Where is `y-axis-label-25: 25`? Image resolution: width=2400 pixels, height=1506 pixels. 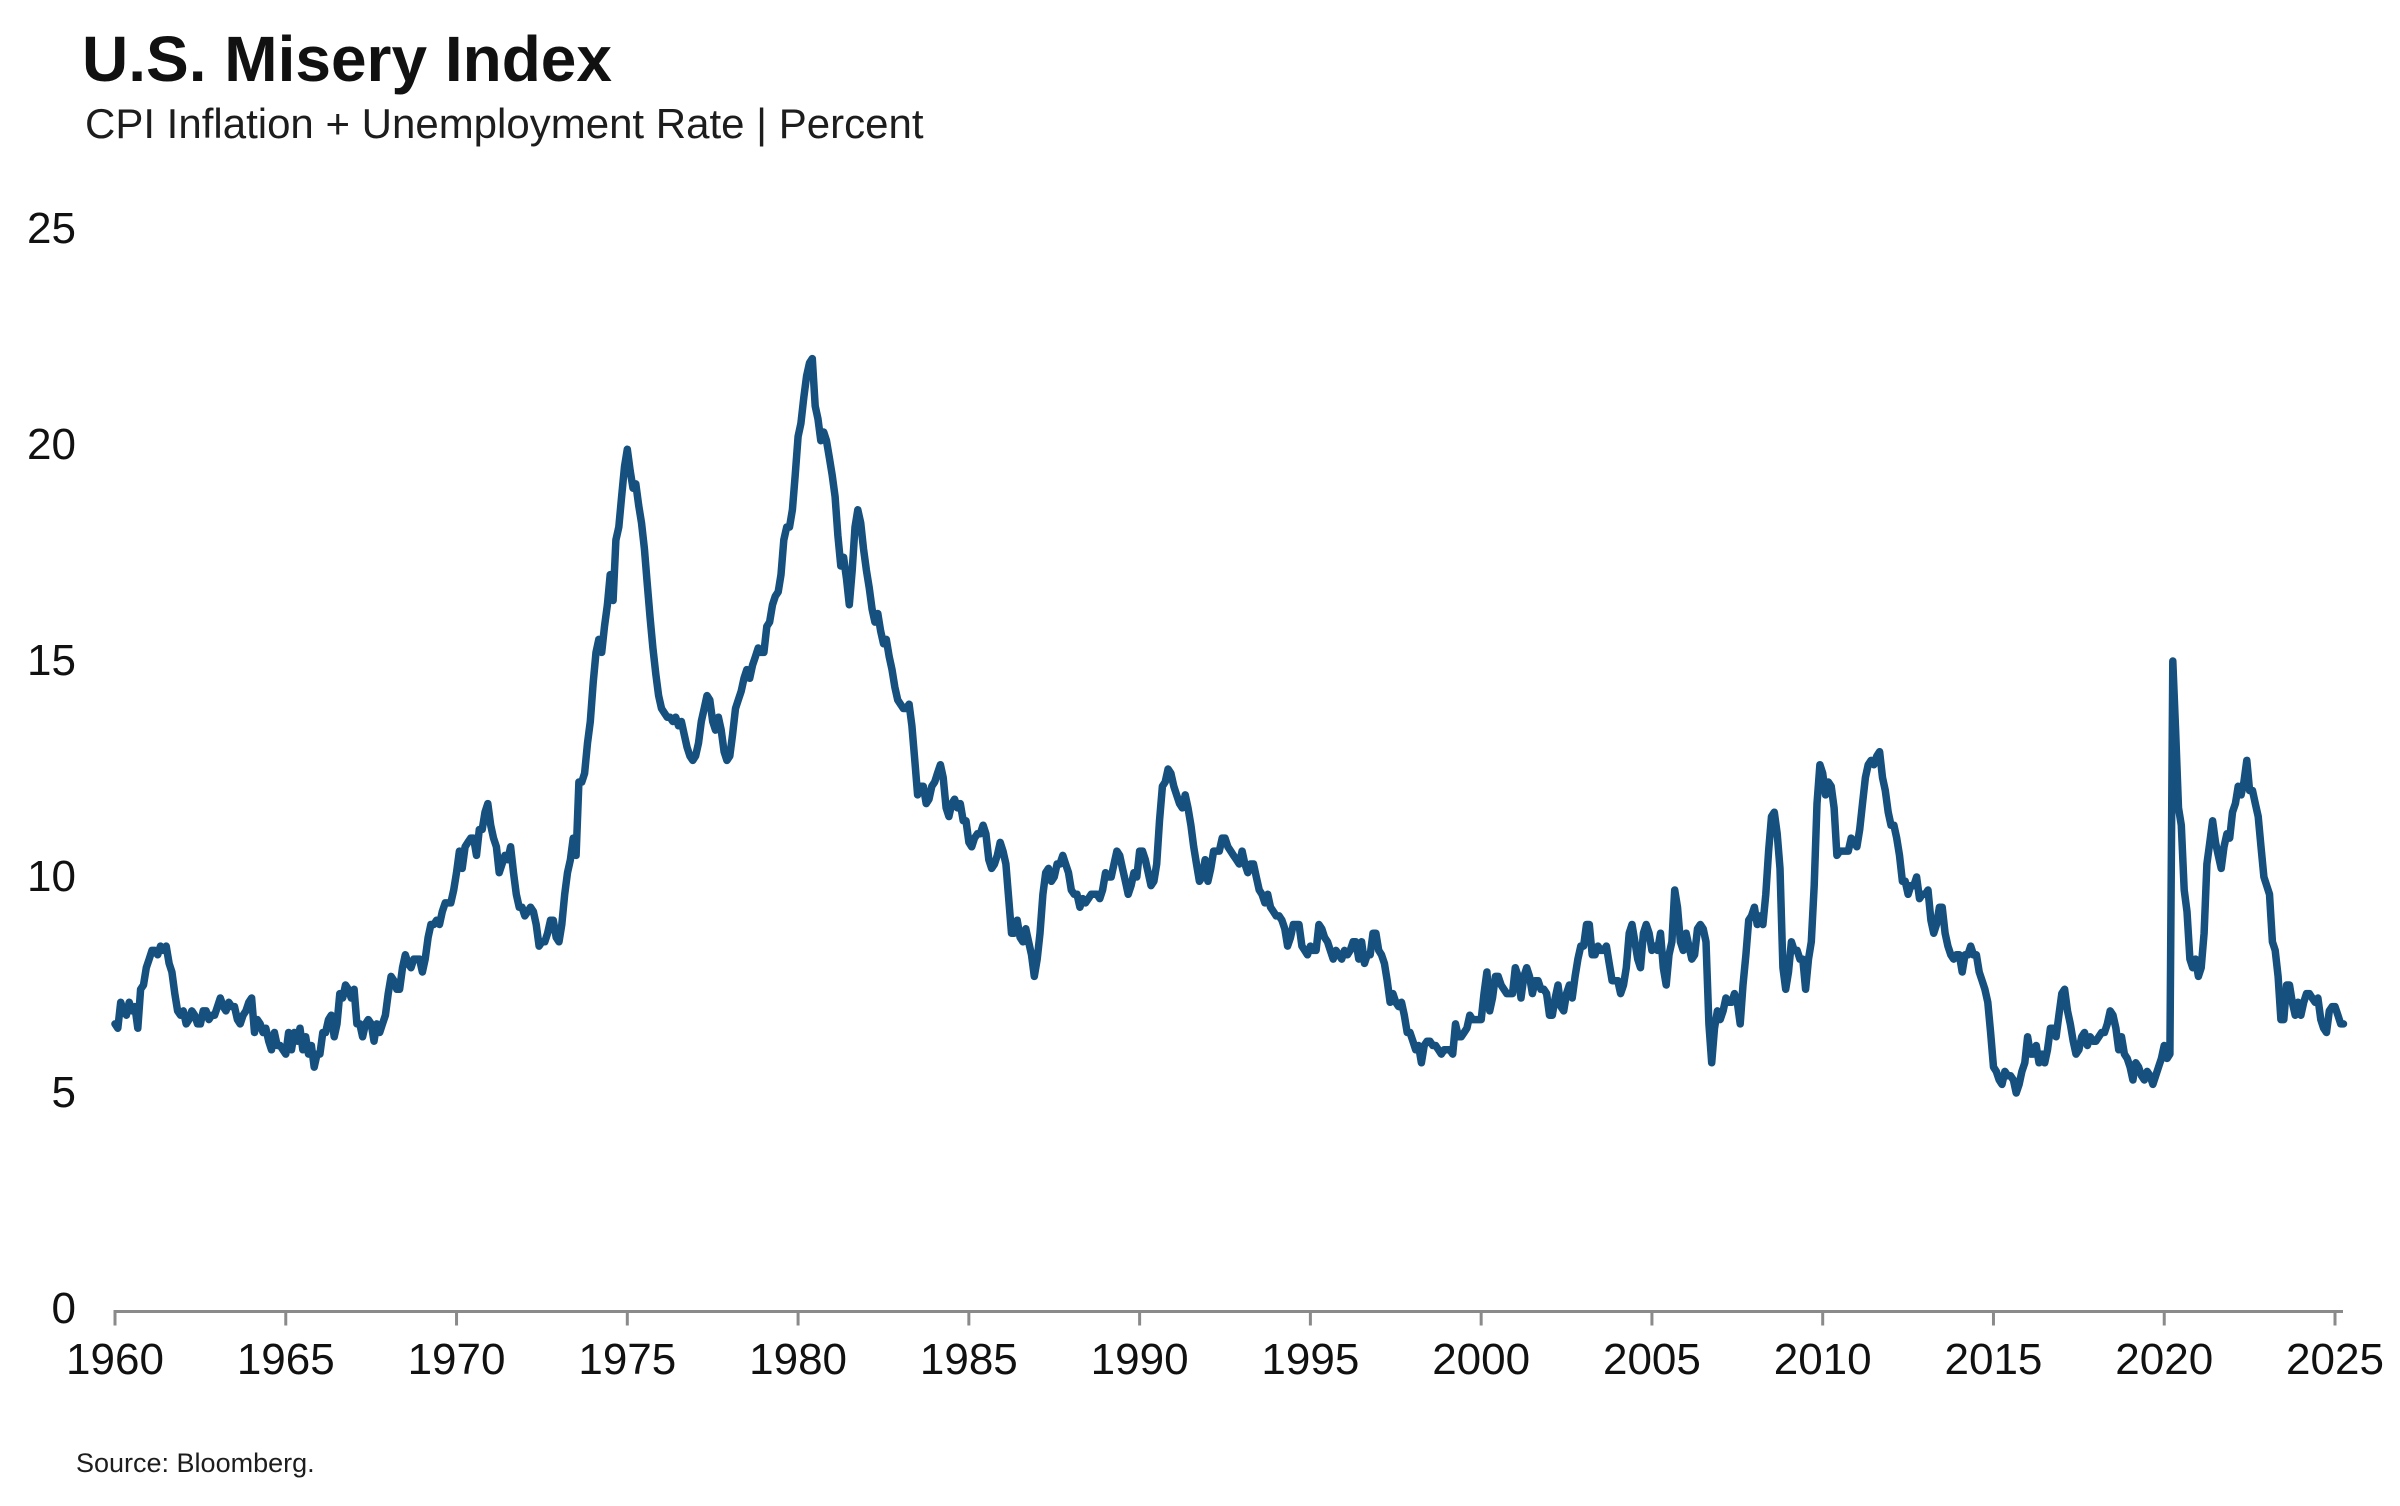
y-axis-label-25: 25 is located at coordinates (51, 228).